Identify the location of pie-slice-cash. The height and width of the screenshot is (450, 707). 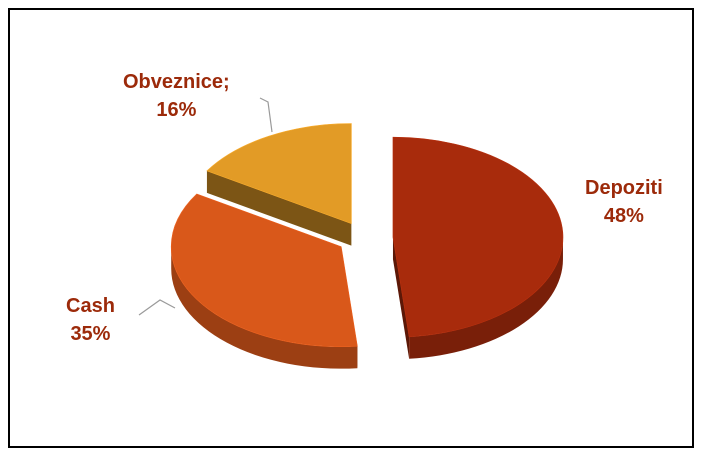
(264, 281).